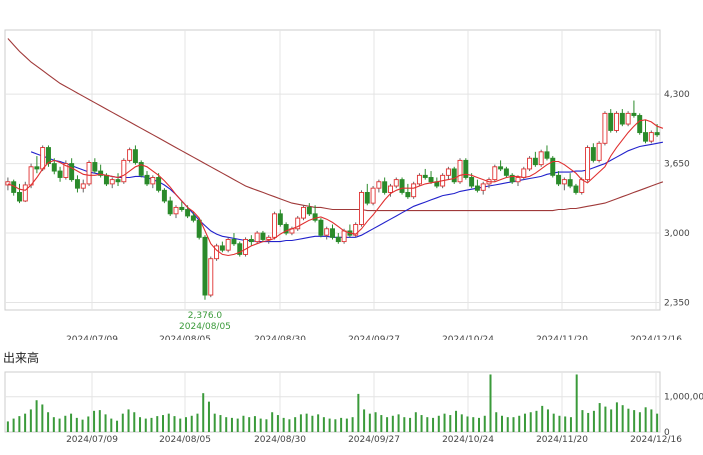 The image size is (703, 455). Describe the element at coordinates (92, 337) in the screenshot. I see `price-x-tick-label: 2024/07/09` at that location.